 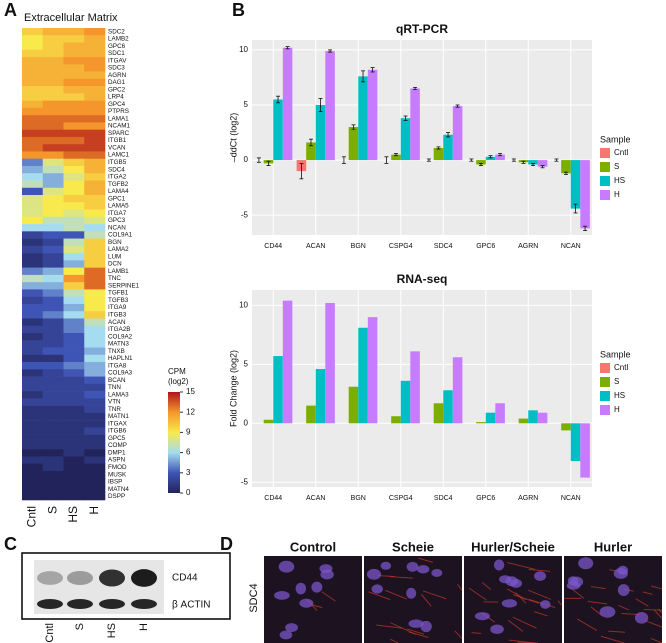 I want to click on x-tick-label: AGRN, so click(x=528, y=498).